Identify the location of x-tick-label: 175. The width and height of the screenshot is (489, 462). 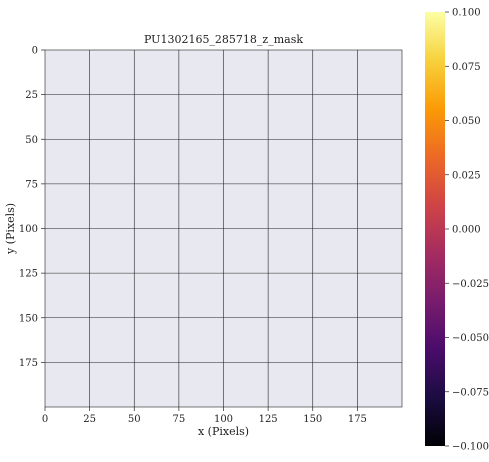
(357, 419).